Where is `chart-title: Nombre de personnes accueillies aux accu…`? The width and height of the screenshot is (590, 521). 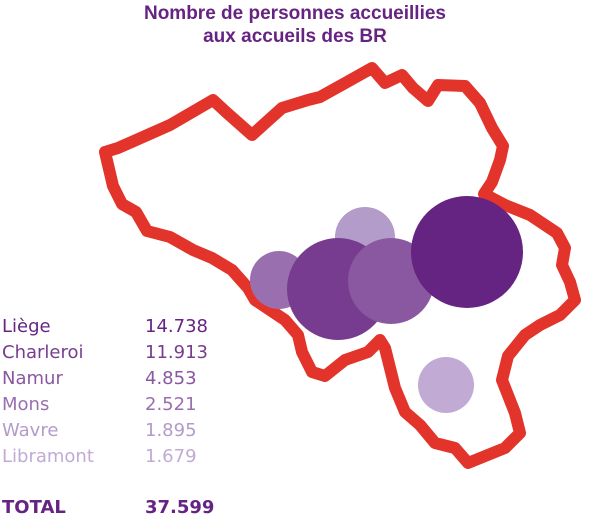
chart-title: Nombre de personnes accueillies aux accu… is located at coordinates (295, 25).